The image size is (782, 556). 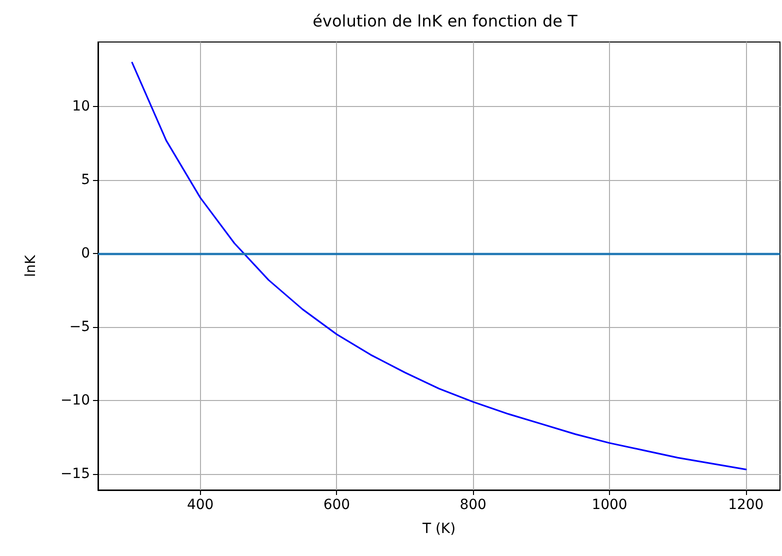 I want to click on y-tick-label: −10, so click(x=75, y=400).